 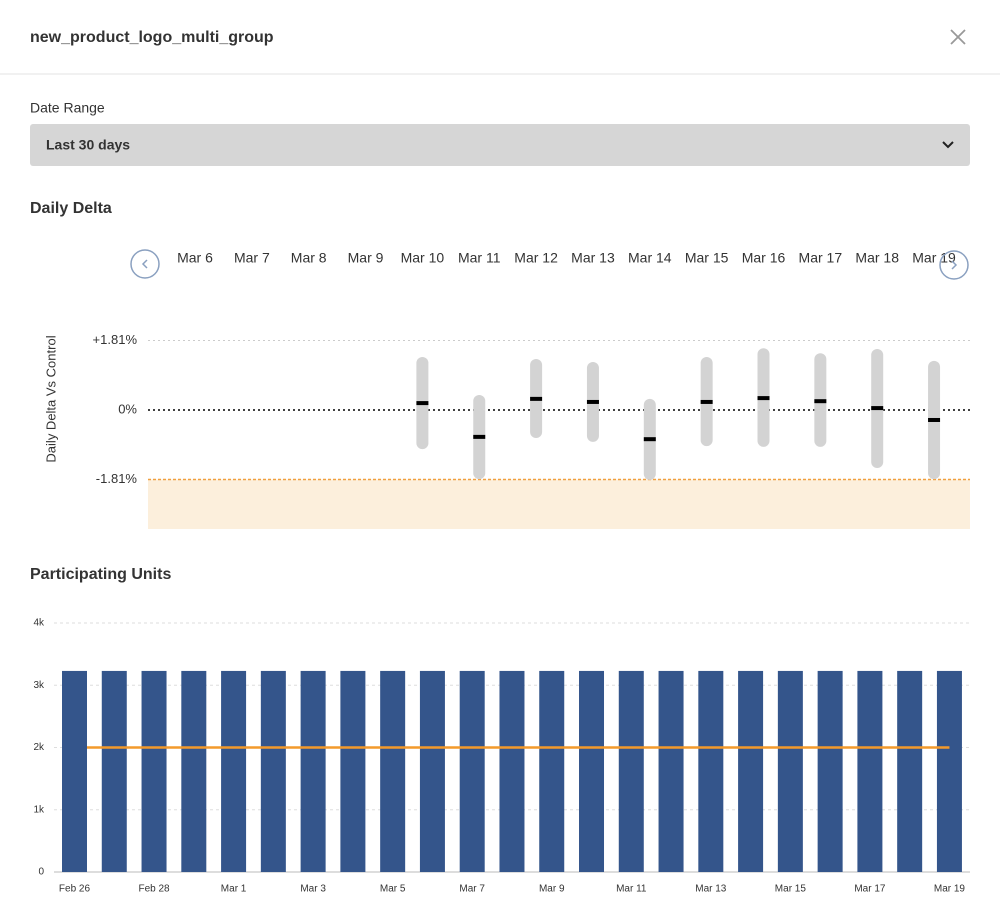 I want to click on x-tick-label: Feb 28, so click(x=154, y=889).